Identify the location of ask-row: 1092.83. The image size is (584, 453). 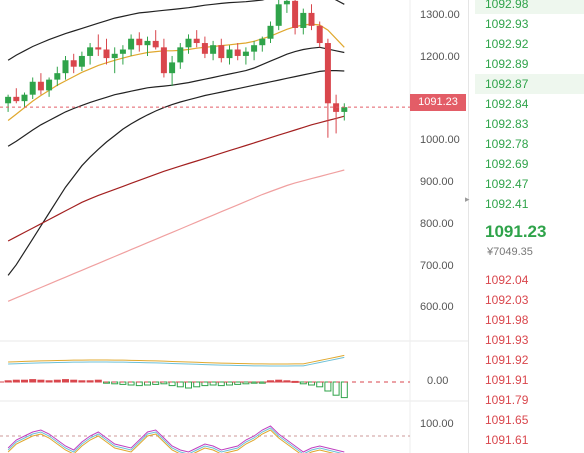
(529, 124).